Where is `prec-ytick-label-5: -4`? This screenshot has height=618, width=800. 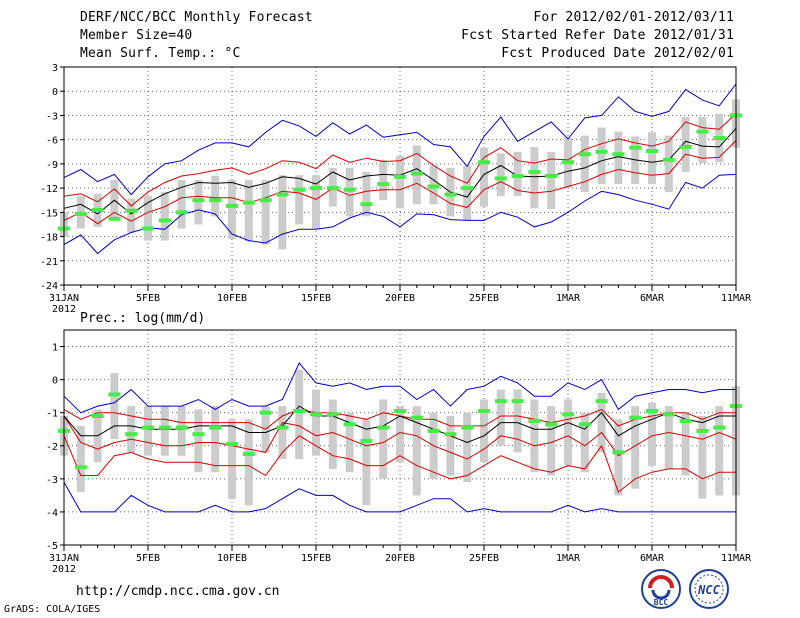 prec-ytick-label-5: -4 is located at coordinates (52, 513).